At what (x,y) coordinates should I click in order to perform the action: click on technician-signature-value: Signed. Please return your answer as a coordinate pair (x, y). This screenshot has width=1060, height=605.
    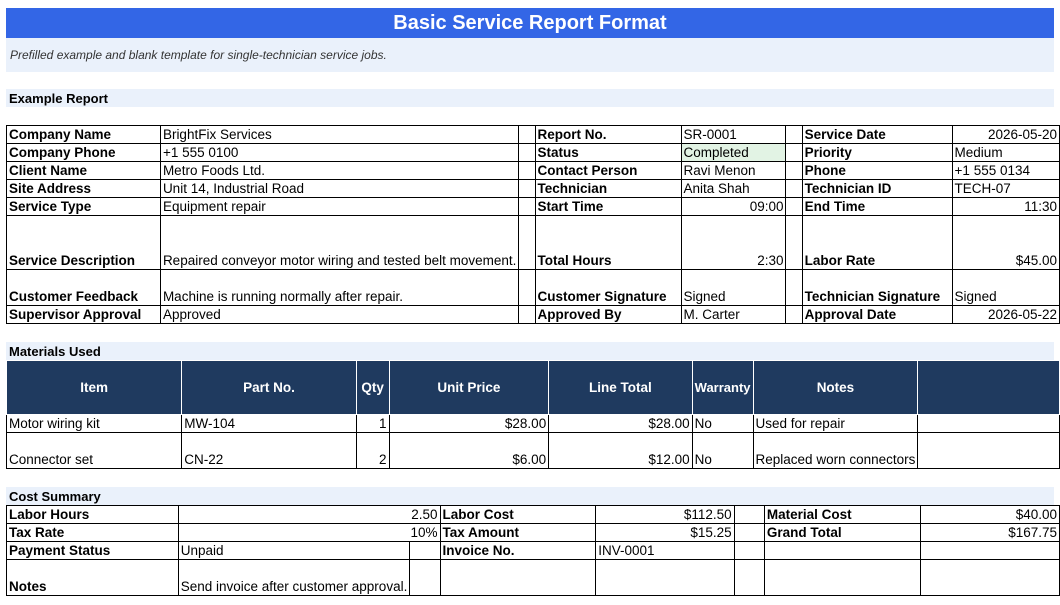
    Looking at the image, I should click on (1005, 287).